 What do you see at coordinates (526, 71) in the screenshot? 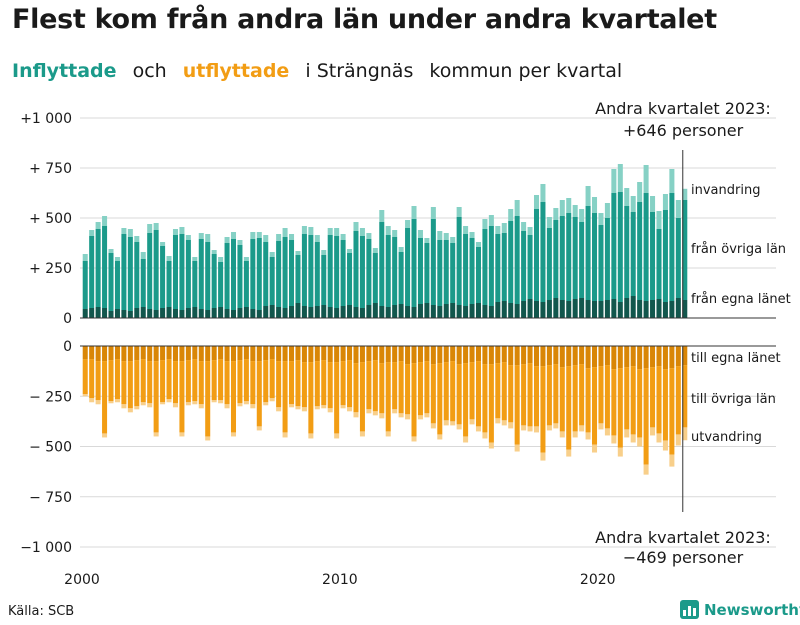
I see `subtitle-rest: kommun per kvartal` at bounding box center [526, 71].